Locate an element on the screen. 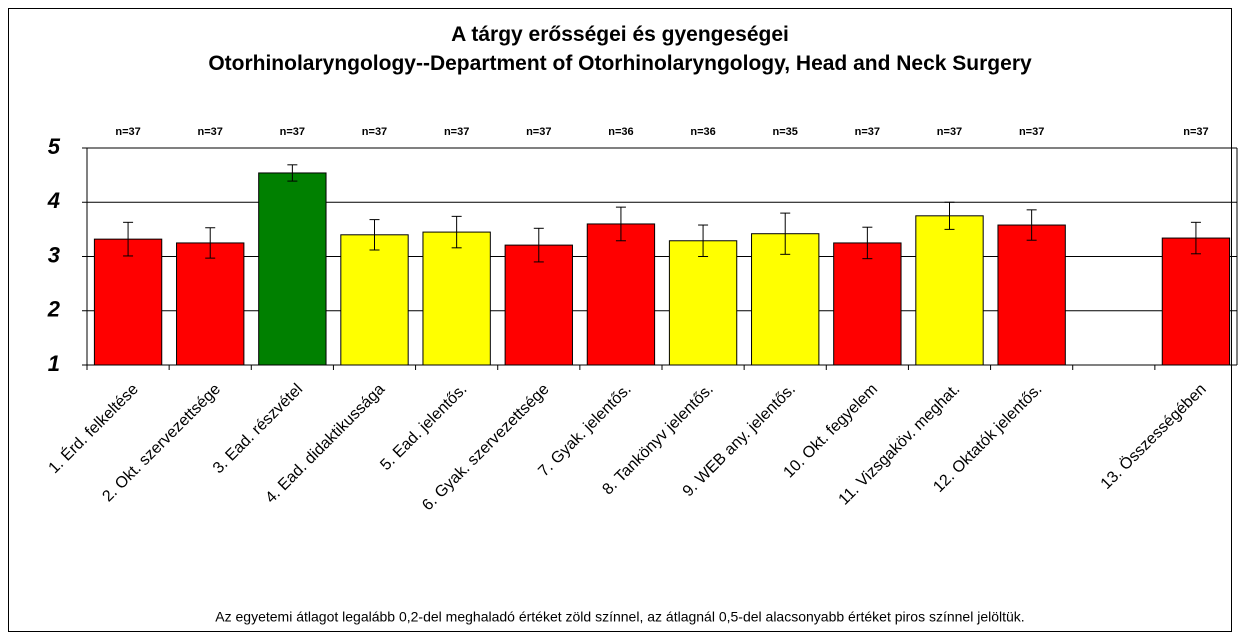  y-tick-label: 2 is located at coordinates (54, 309).